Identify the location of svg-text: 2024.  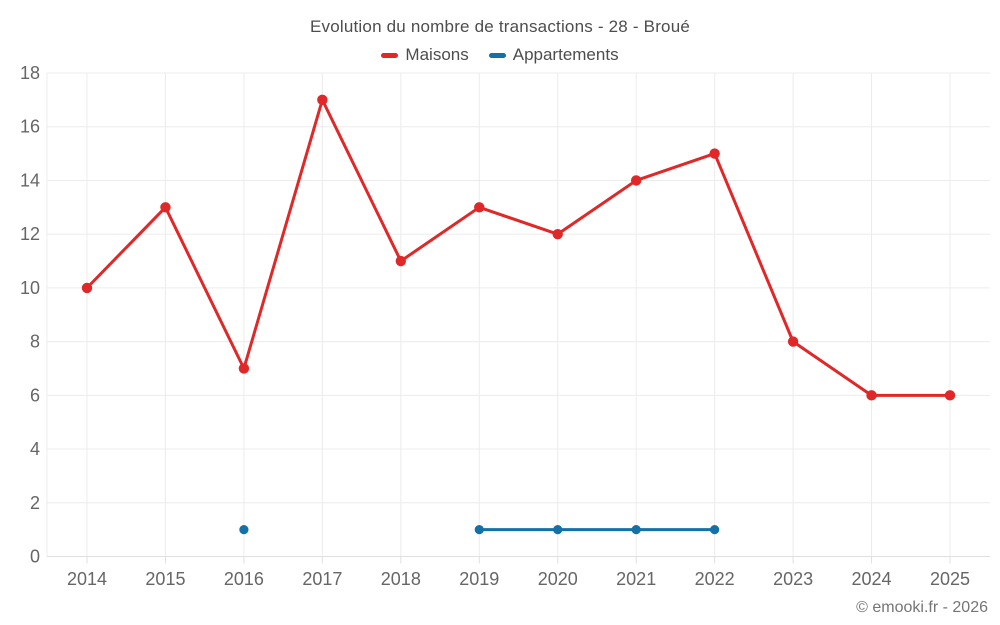
(872, 579).